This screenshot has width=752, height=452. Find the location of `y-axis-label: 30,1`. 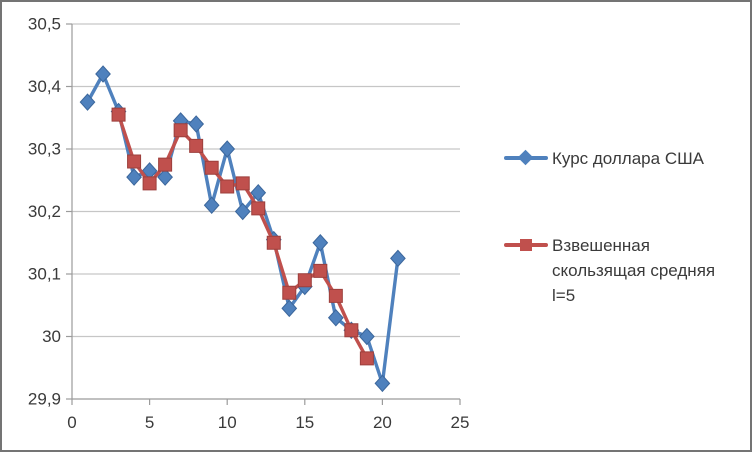

y-axis-label: 30,1 is located at coordinates (44, 274).